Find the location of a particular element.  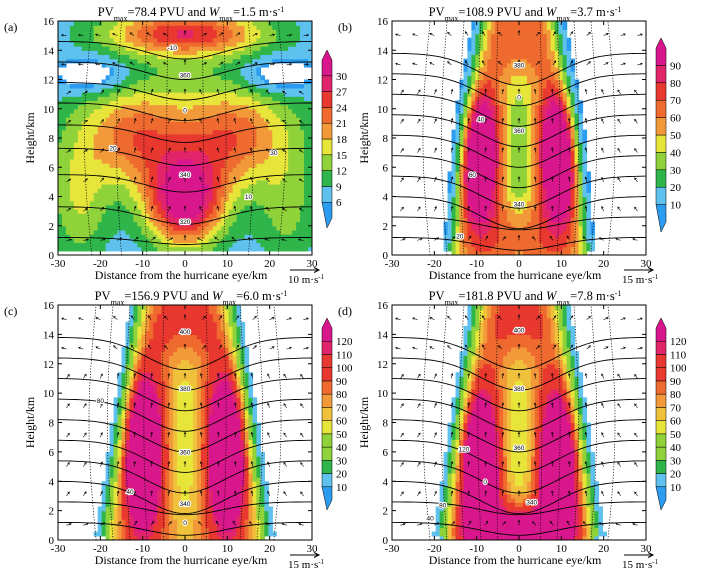

y-tick-label: 12 is located at coordinates (48, 81).